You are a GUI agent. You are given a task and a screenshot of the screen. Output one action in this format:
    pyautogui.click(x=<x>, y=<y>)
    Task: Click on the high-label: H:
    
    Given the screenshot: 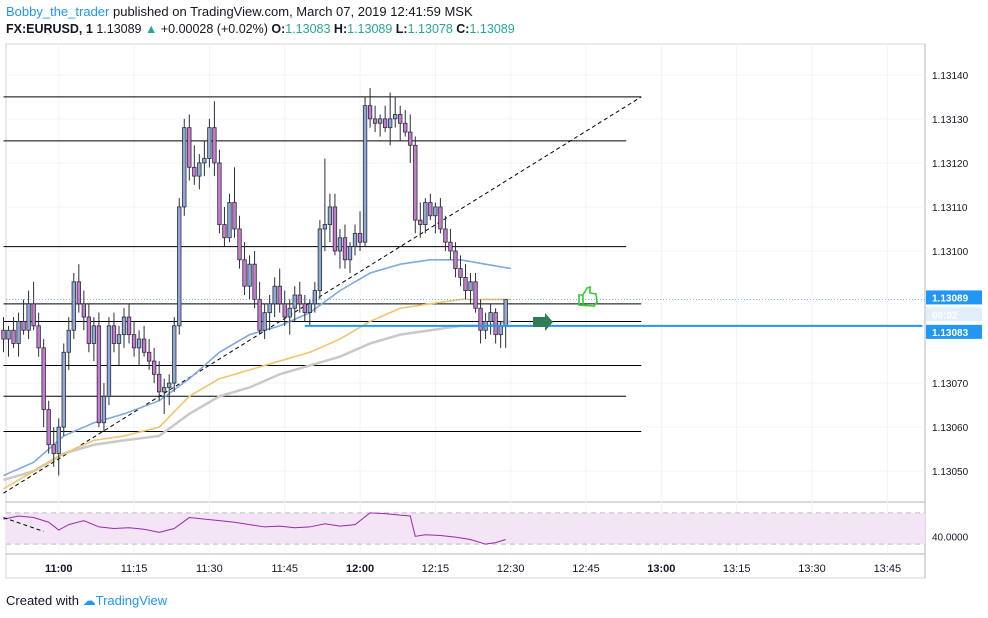 What is the action you would take?
    pyautogui.click(x=340, y=29)
    